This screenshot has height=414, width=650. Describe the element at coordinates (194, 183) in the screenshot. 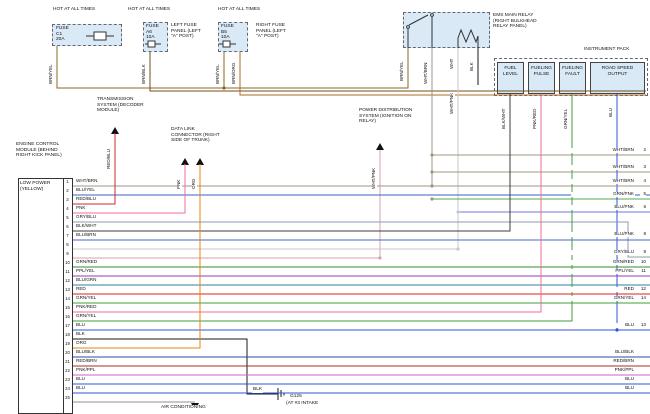

I see `vertical-wire-label: ORG` at that location.